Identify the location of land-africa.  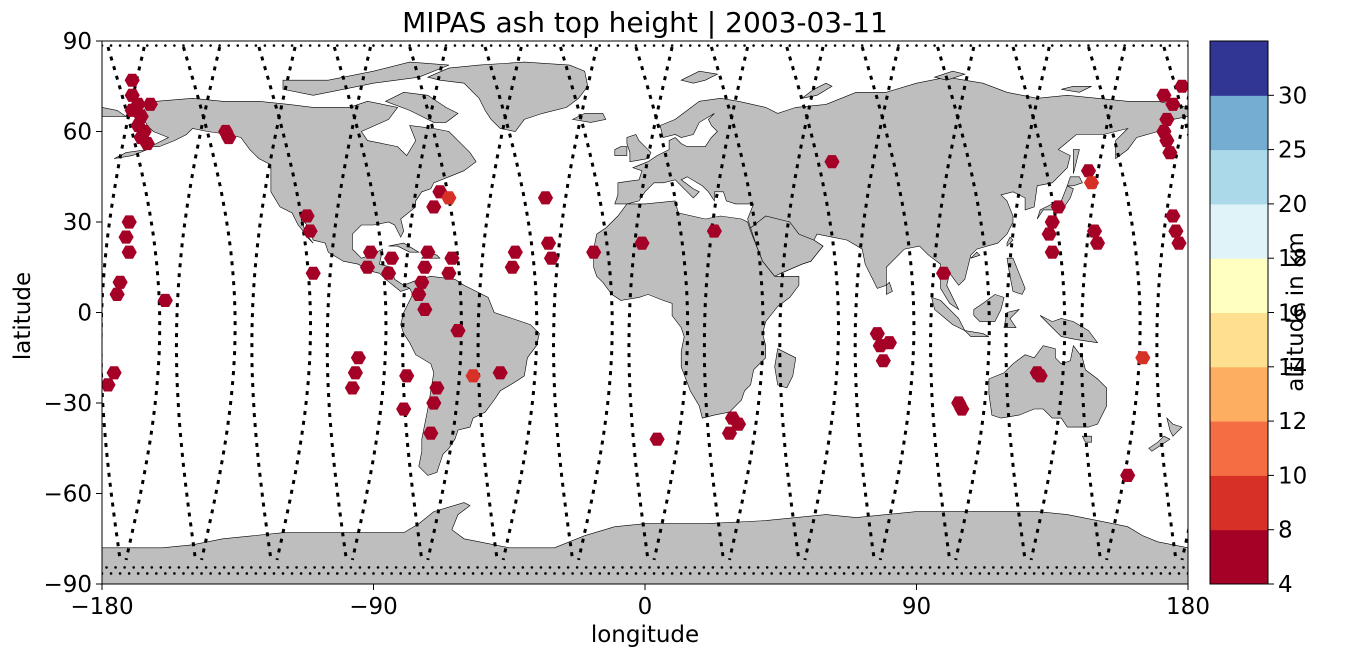
(696, 309).